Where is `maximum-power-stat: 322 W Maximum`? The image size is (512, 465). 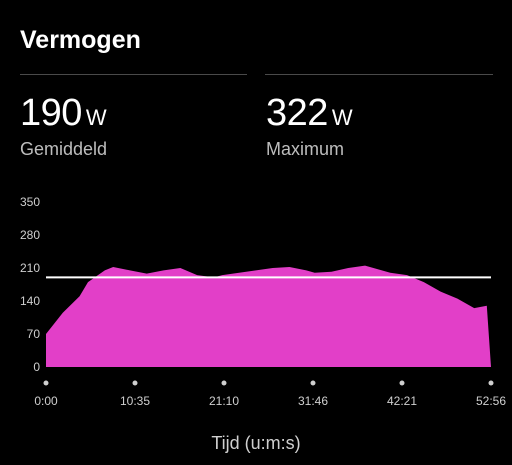 maximum-power-stat: 322 W Maximum is located at coordinates (309, 126).